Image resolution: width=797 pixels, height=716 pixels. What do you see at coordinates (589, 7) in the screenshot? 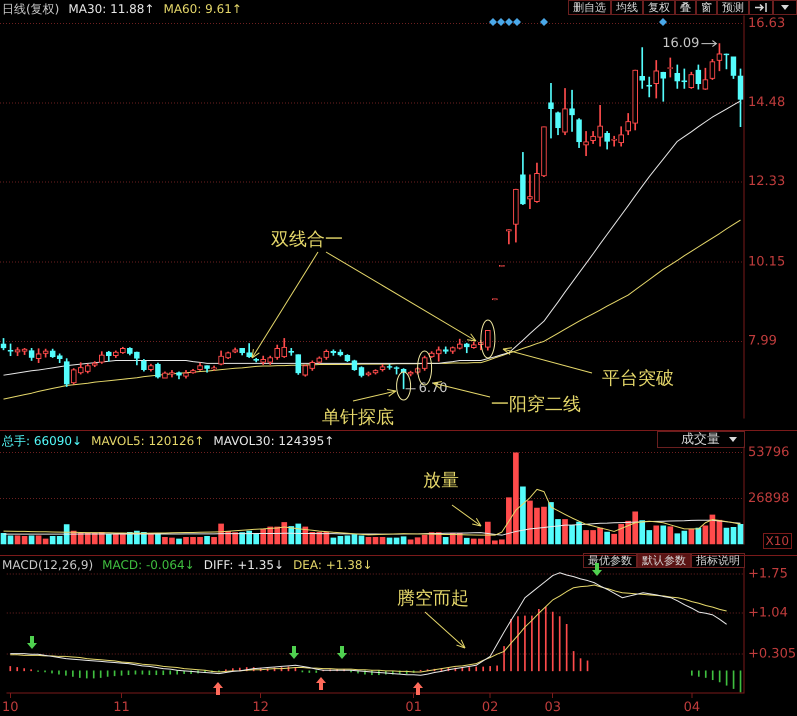
I see `text: 删自选` at bounding box center [589, 7].